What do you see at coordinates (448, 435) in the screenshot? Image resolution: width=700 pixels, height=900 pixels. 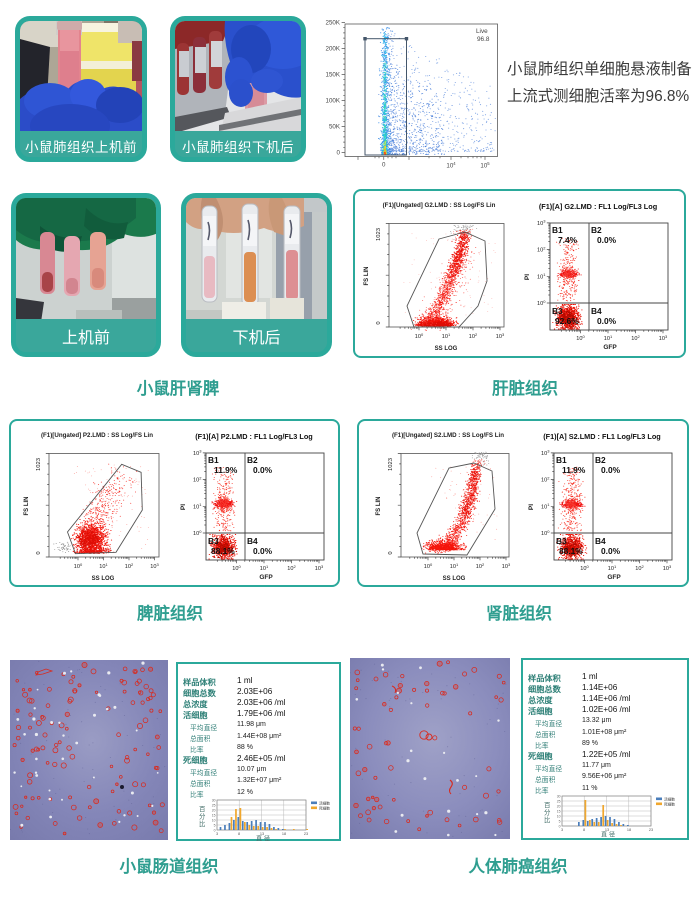 I see `svg-text:(F1)[Ungated] S2.LMD : SS Log/: (F1)[Ungated] S2.LMD : SS Log/FS Lin` at bounding box center [448, 435].